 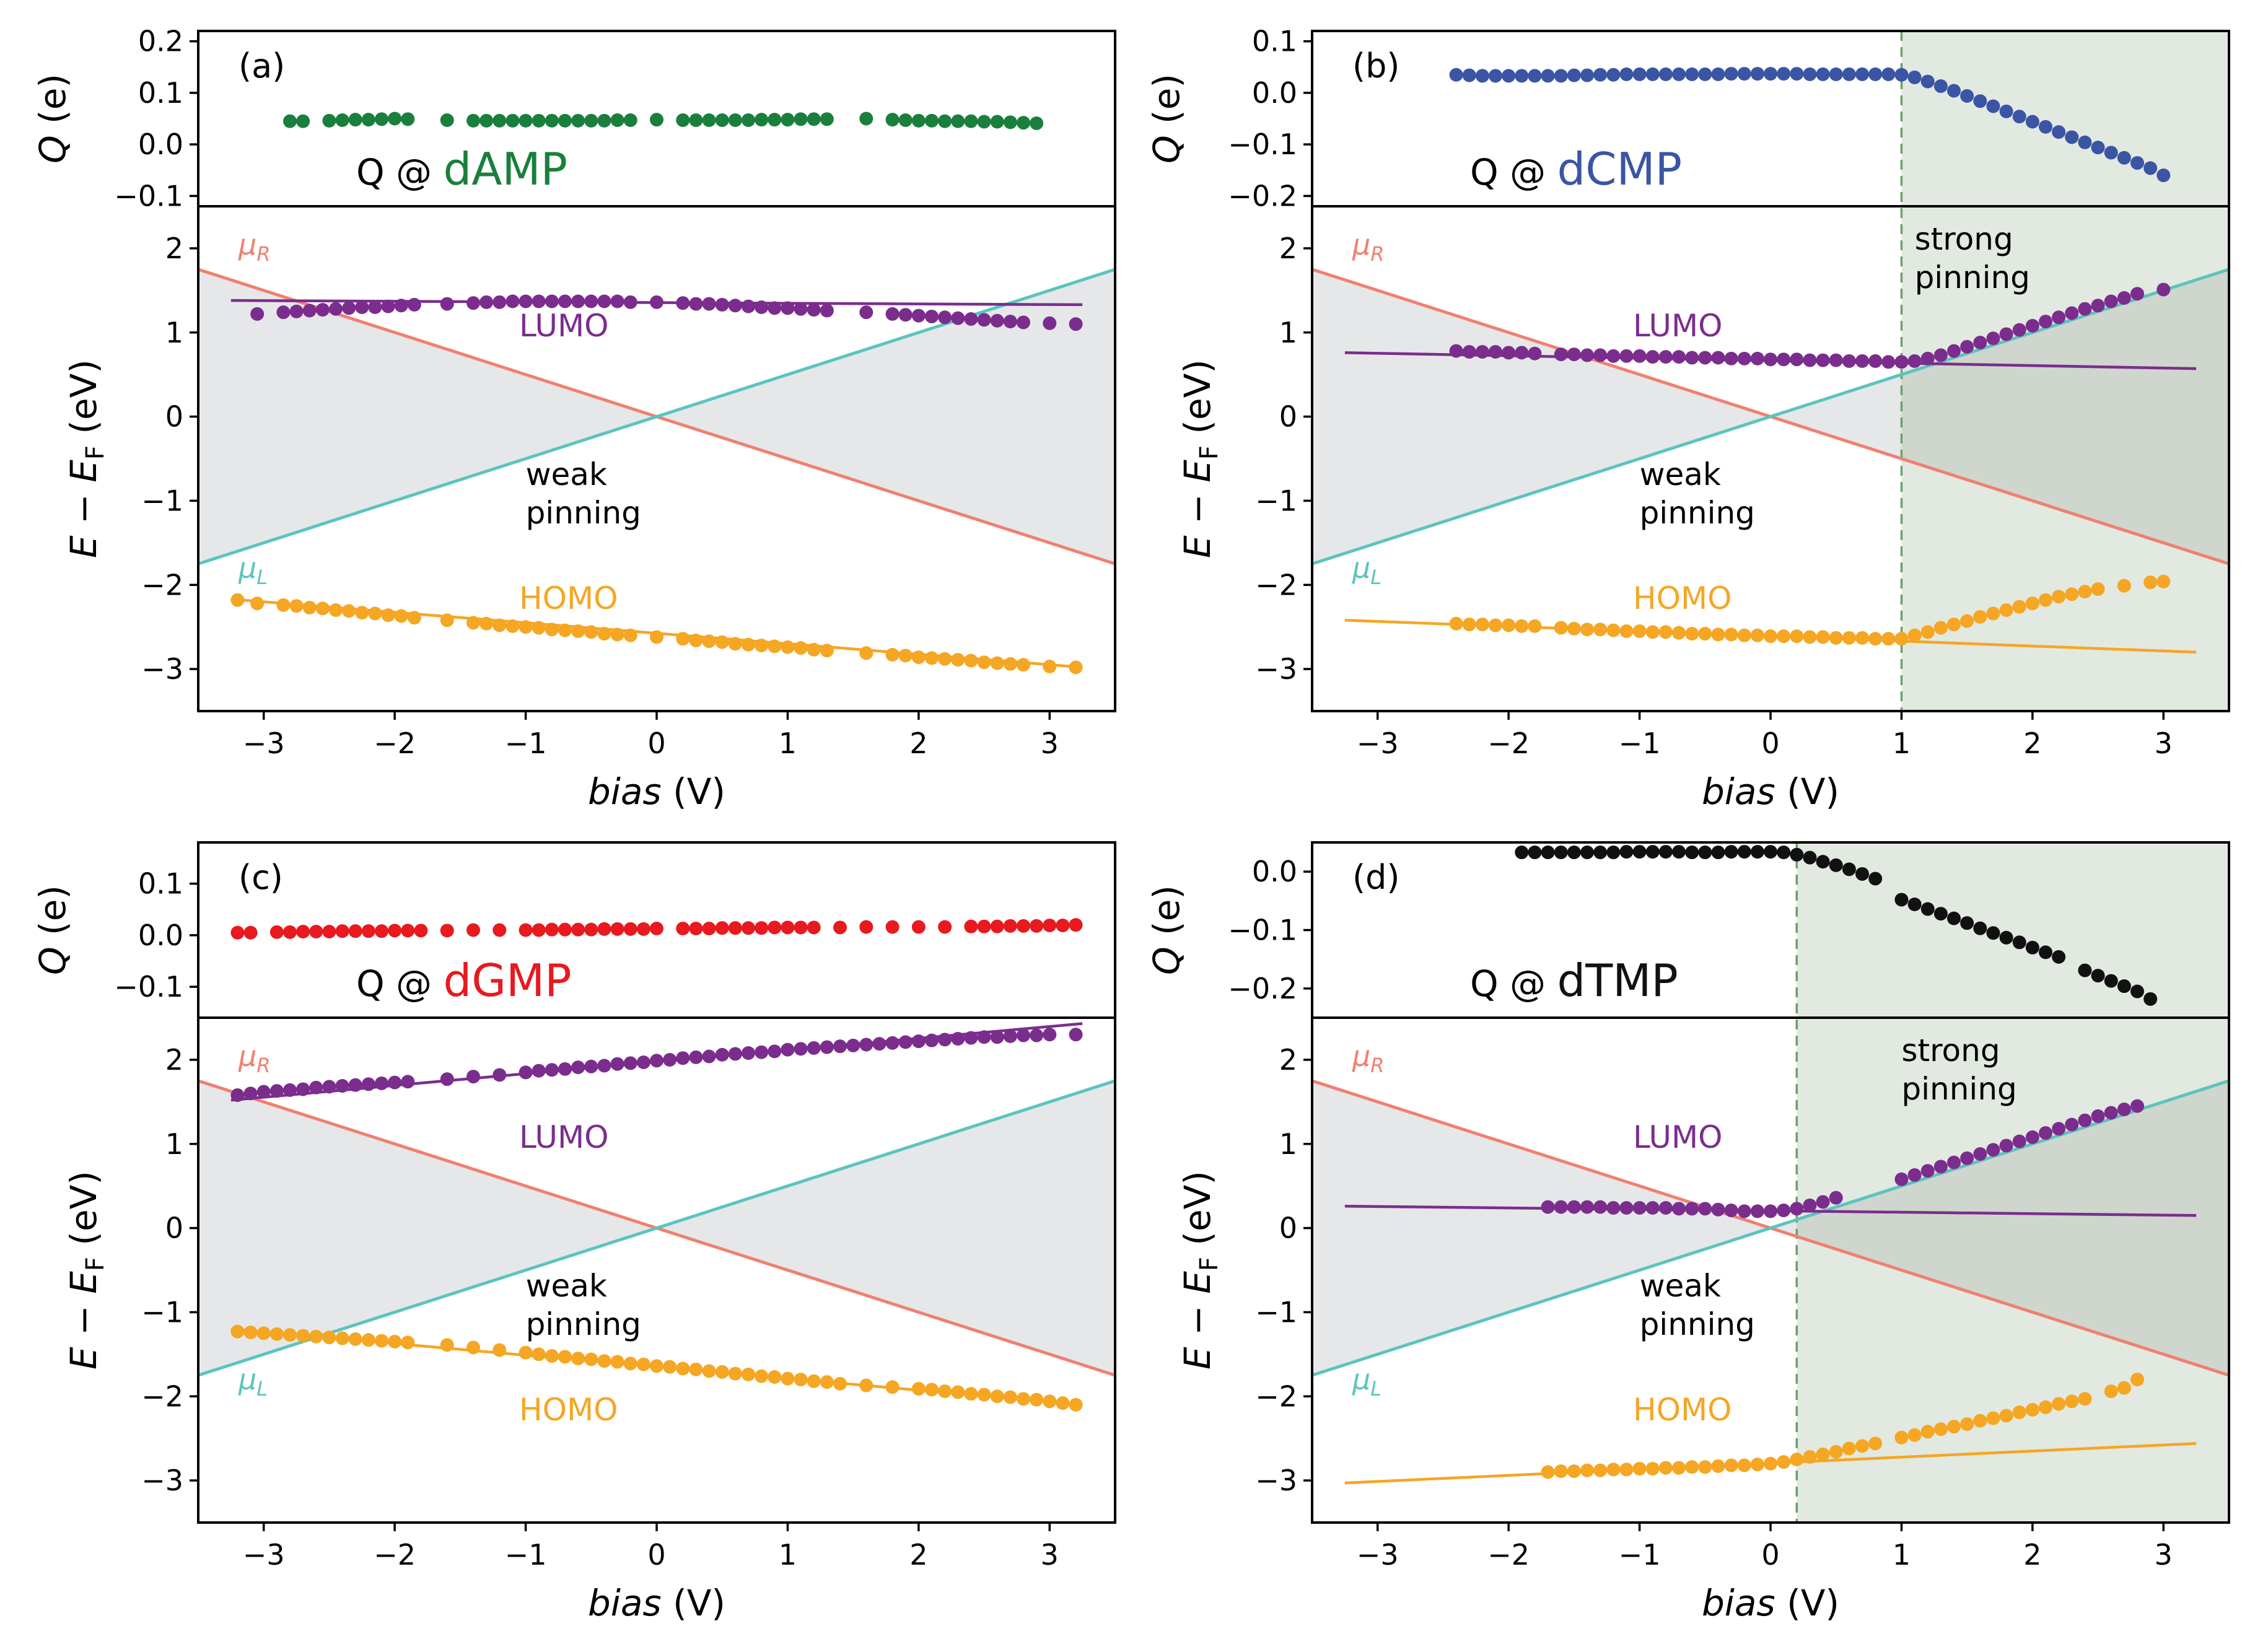 What do you see at coordinates (395, 743) in the screenshot?
I see `xtick-label: −2` at bounding box center [395, 743].